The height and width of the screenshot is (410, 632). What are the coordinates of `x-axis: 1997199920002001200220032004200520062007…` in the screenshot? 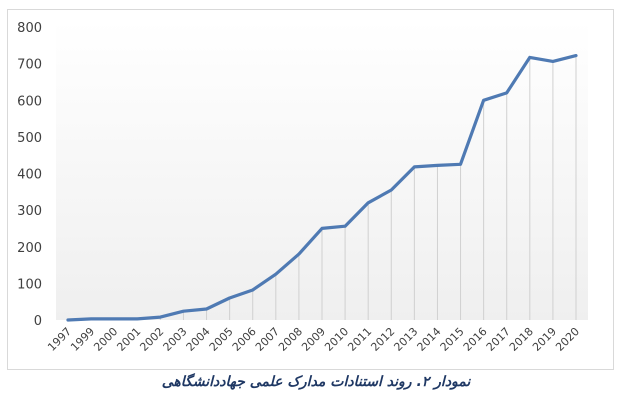 It's located at (313, 339).